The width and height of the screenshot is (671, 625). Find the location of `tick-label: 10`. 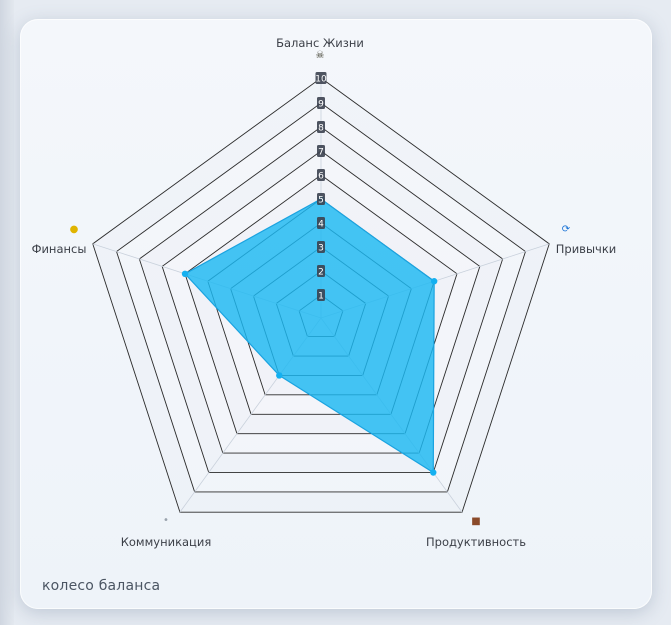

tick-label: 10 is located at coordinates (321, 80).